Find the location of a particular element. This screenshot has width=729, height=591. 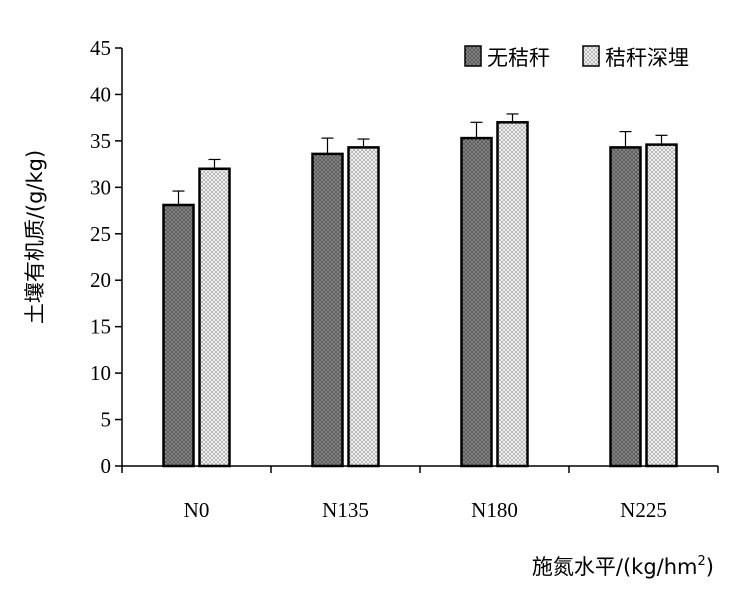

y-tick-label-10: 10 is located at coordinates (100, 373).